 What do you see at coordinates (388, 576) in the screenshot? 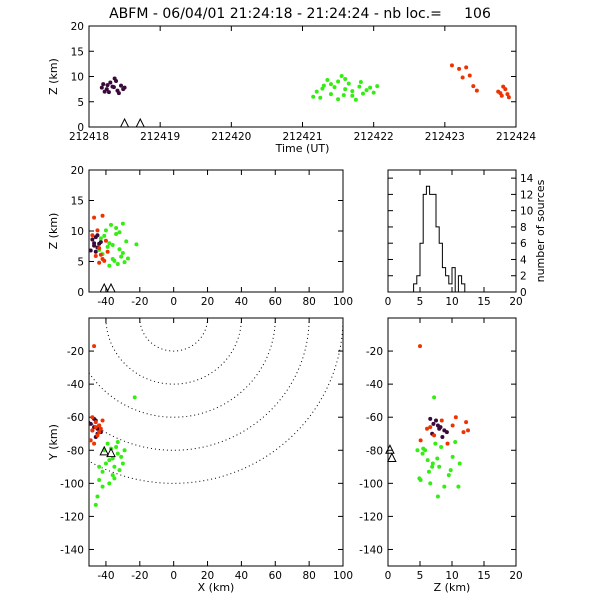
I see `x-tick-label: 0` at bounding box center [388, 576].